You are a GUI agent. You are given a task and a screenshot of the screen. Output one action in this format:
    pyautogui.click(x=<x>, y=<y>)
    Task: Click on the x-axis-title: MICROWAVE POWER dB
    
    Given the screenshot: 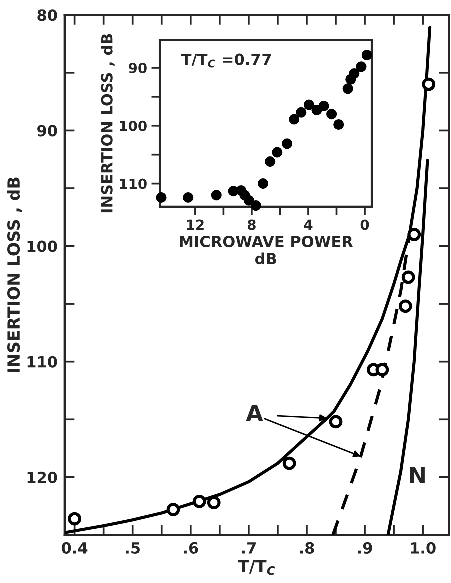 What is the action you would take?
    pyautogui.click(x=267, y=250)
    